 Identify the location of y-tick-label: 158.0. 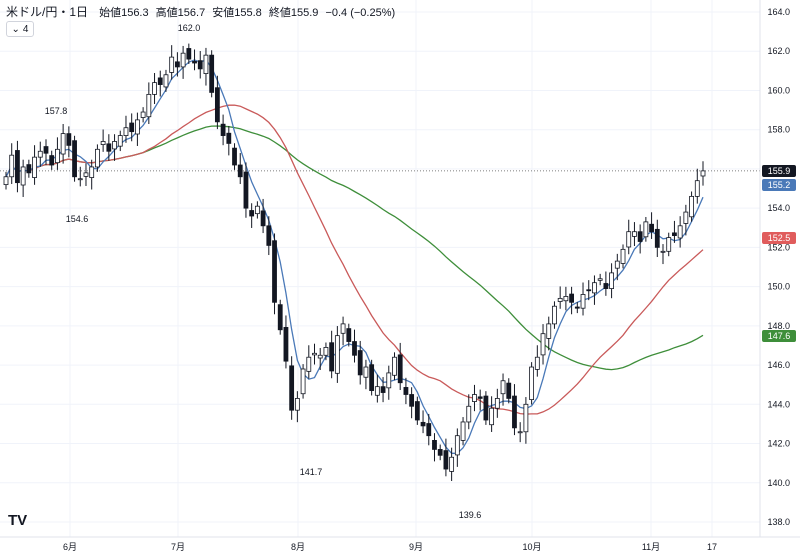
(778, 130).